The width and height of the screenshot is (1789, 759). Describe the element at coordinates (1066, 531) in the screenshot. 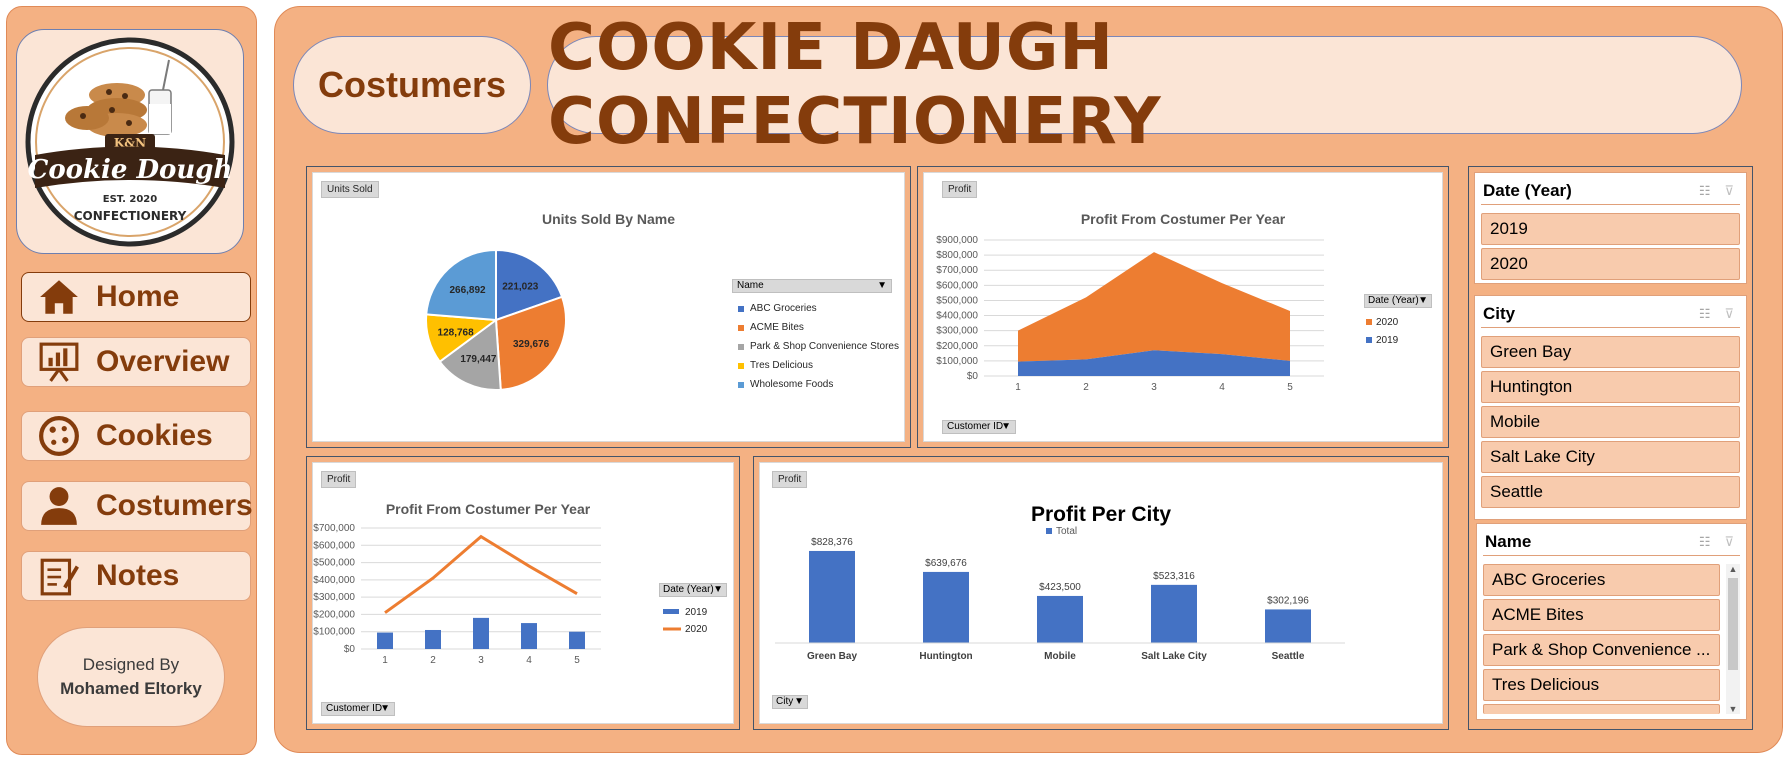

I see `legend-label: Total` at that location.